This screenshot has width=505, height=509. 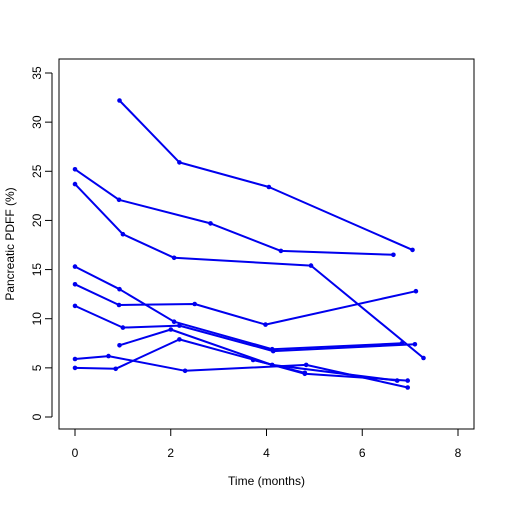 I want to click on x-axis: 0 2 4 6 8, so click(x=267, y=444).